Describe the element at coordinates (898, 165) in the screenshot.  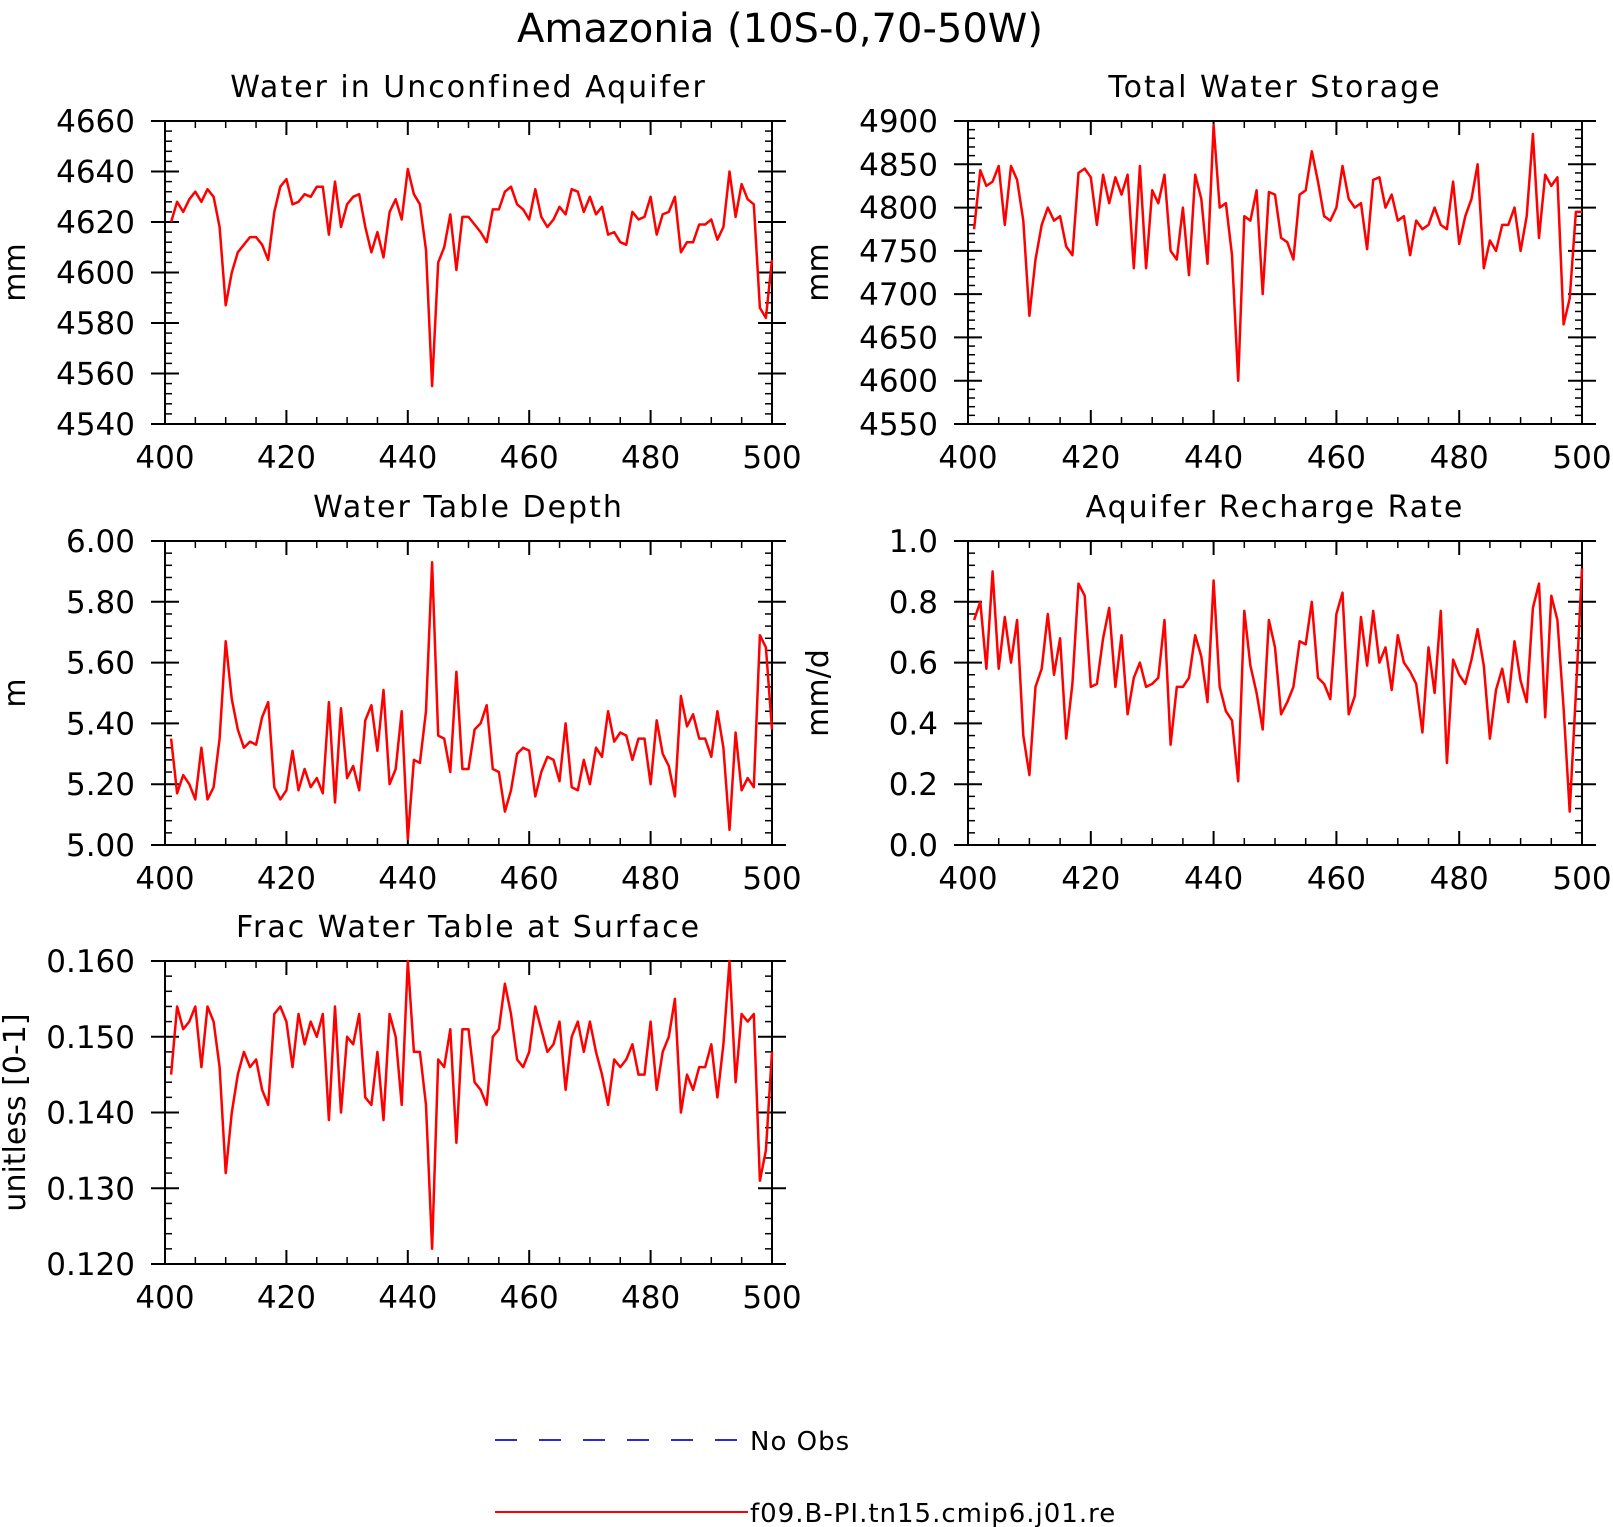
I see `y-tick-label: 4850` at that location.